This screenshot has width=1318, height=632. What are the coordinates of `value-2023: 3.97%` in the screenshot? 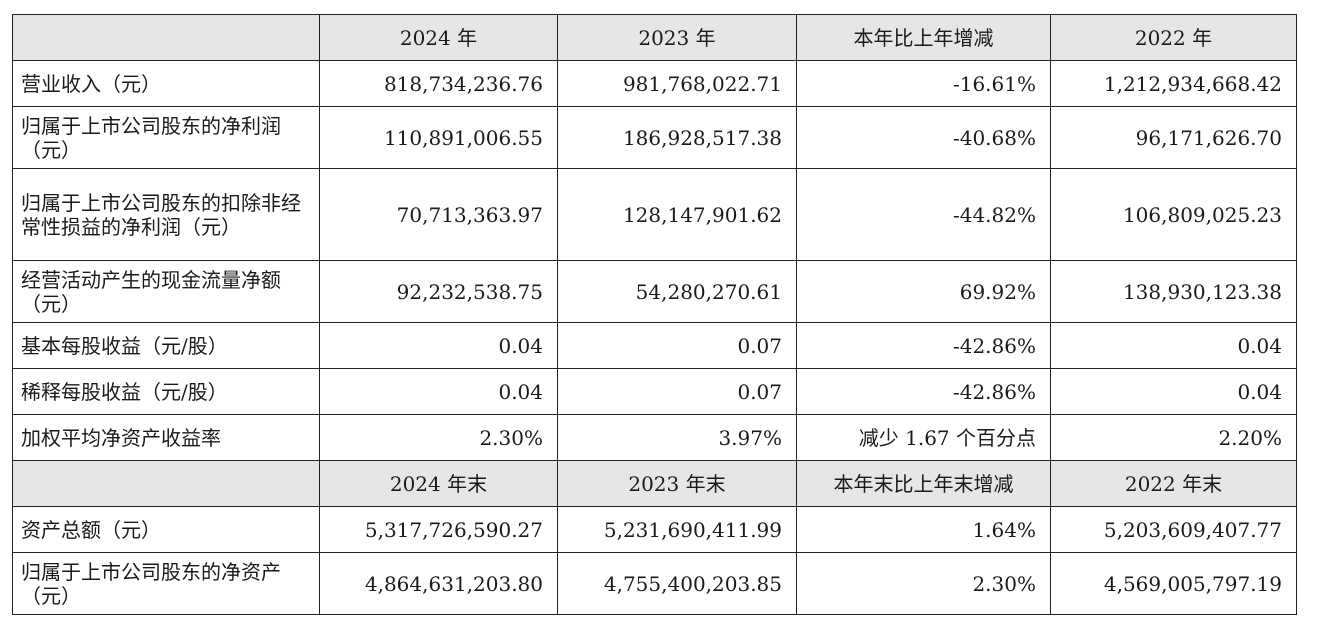 It's located at (677, 437).